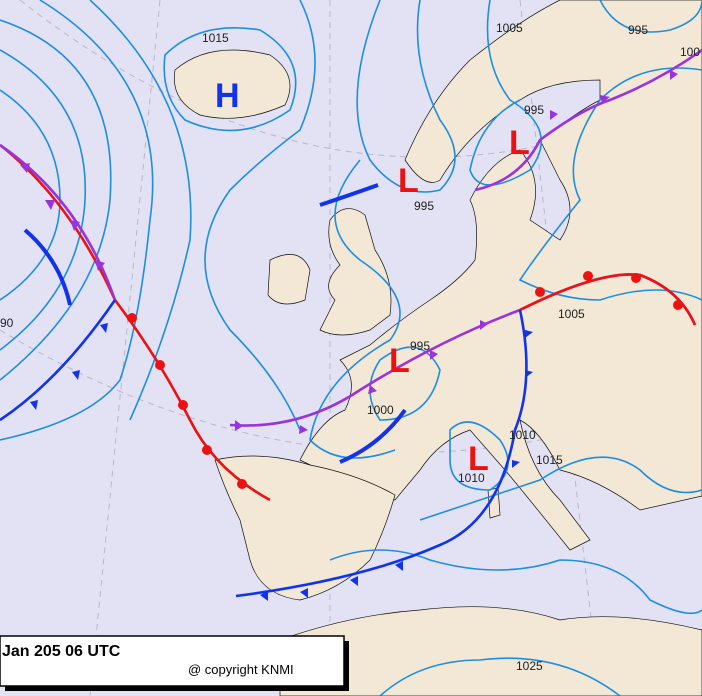 This screenshot has height=696, width=702. I want to click on iceland, so click(232, 84).